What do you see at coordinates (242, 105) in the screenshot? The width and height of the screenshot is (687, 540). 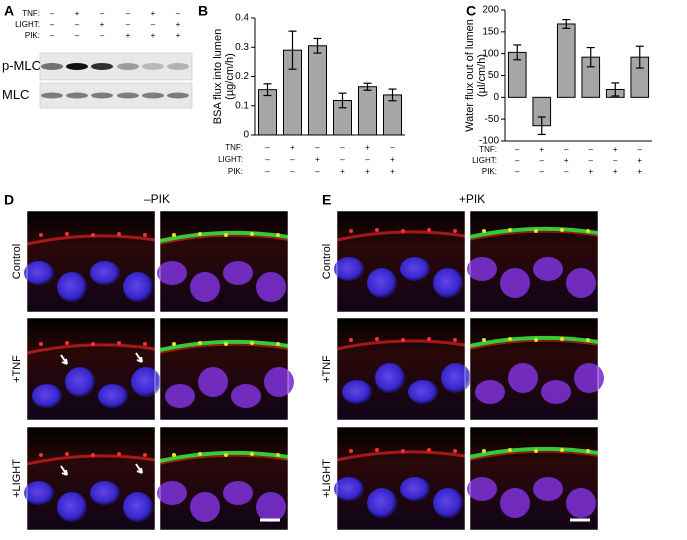 I see `y-tick-label: 0.1` at bounding box center [242, 105].